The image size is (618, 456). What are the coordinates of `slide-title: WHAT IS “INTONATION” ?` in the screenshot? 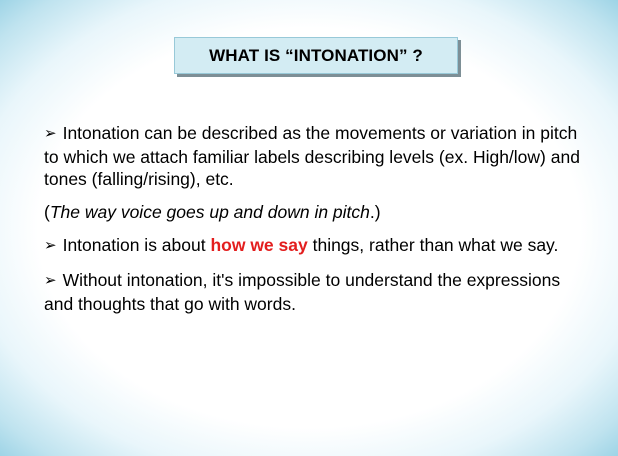 It's located at (316, 55).